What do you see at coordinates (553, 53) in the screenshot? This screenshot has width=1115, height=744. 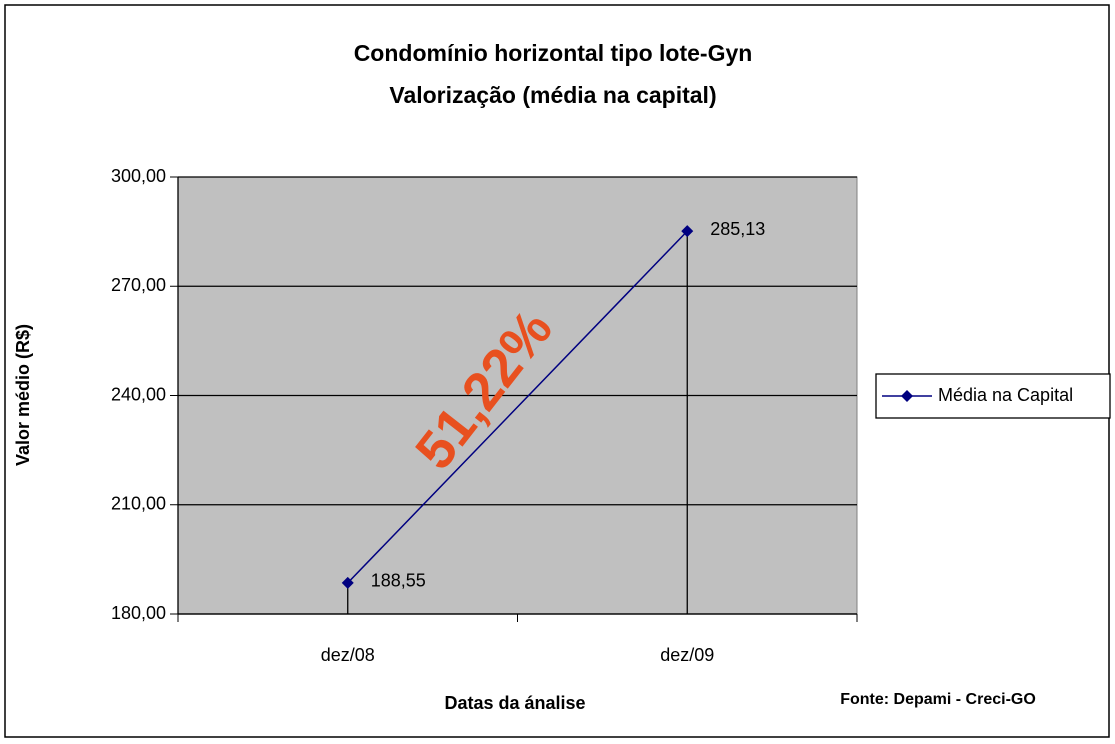 I see `chart-title: Condomínio horizontal tipo lote-Gyn` at bounding box center [553, 53].